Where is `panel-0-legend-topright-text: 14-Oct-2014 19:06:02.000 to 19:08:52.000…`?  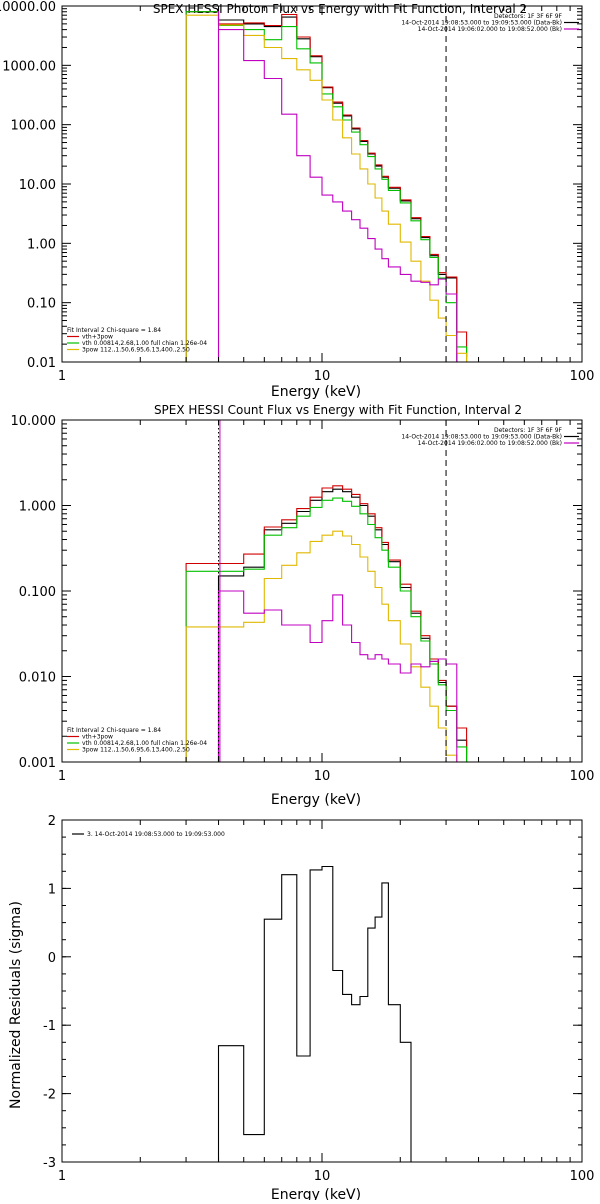 panel-0-legend-topright-text: 14-Oct-2014 19:06:02.000 to 19:08:52.000… is located at coordinates (490, 29).